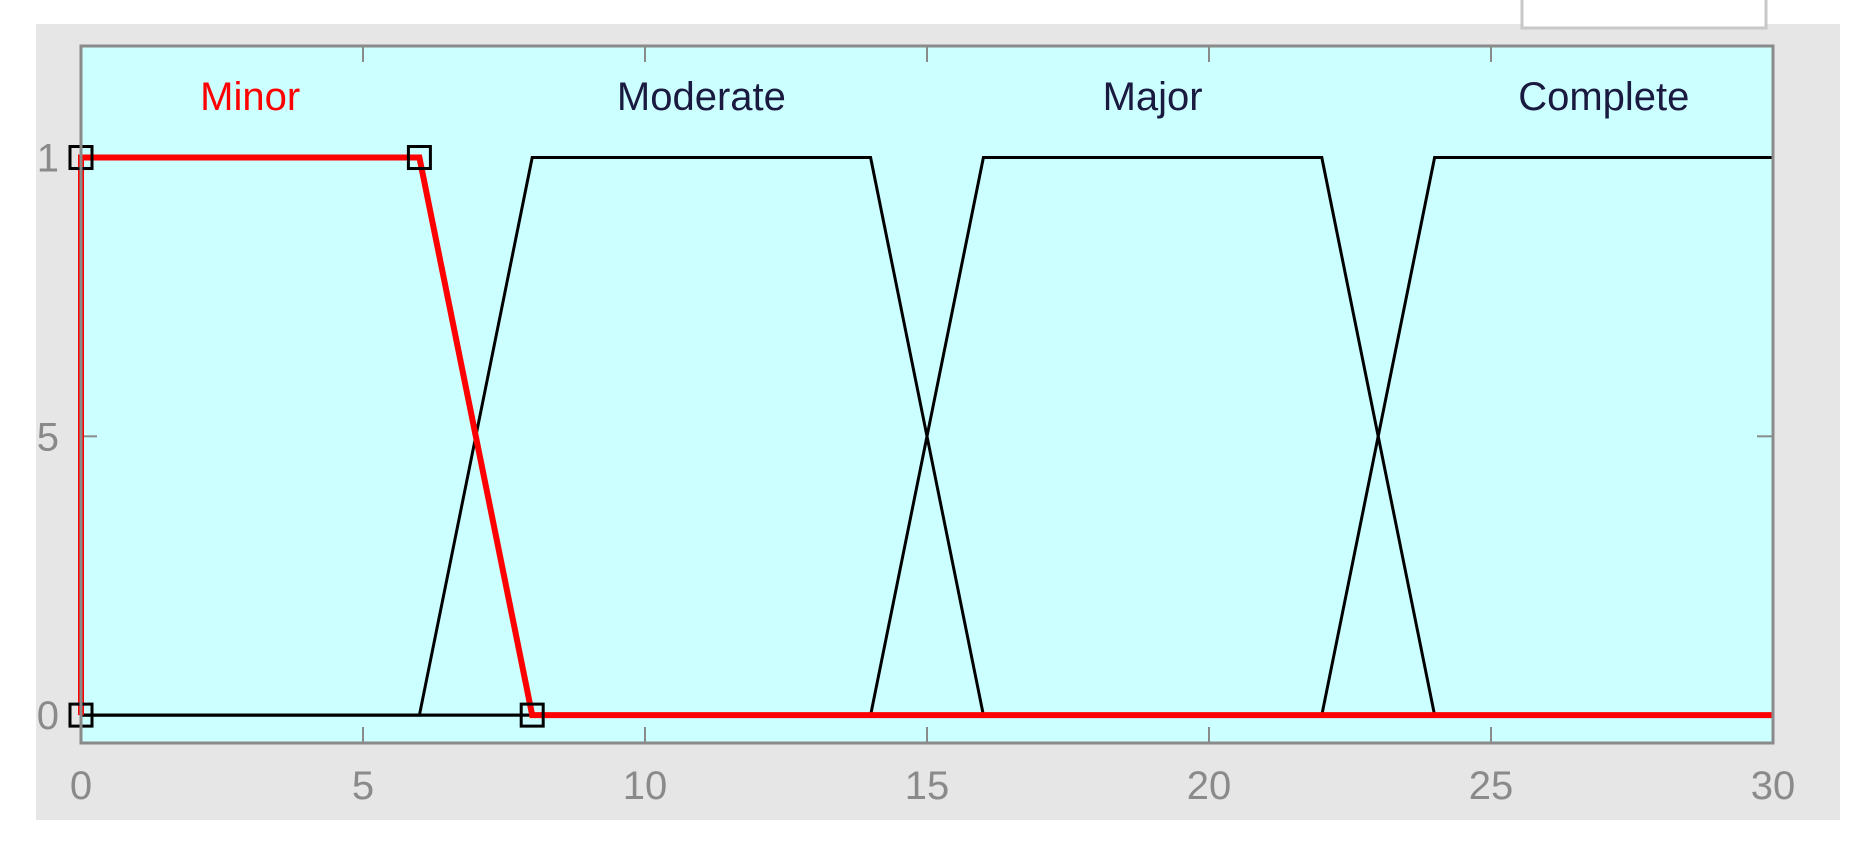 This screenshot has height=841, width=1855. I want to click on x-tick-label: 30, so click(1773, 786).